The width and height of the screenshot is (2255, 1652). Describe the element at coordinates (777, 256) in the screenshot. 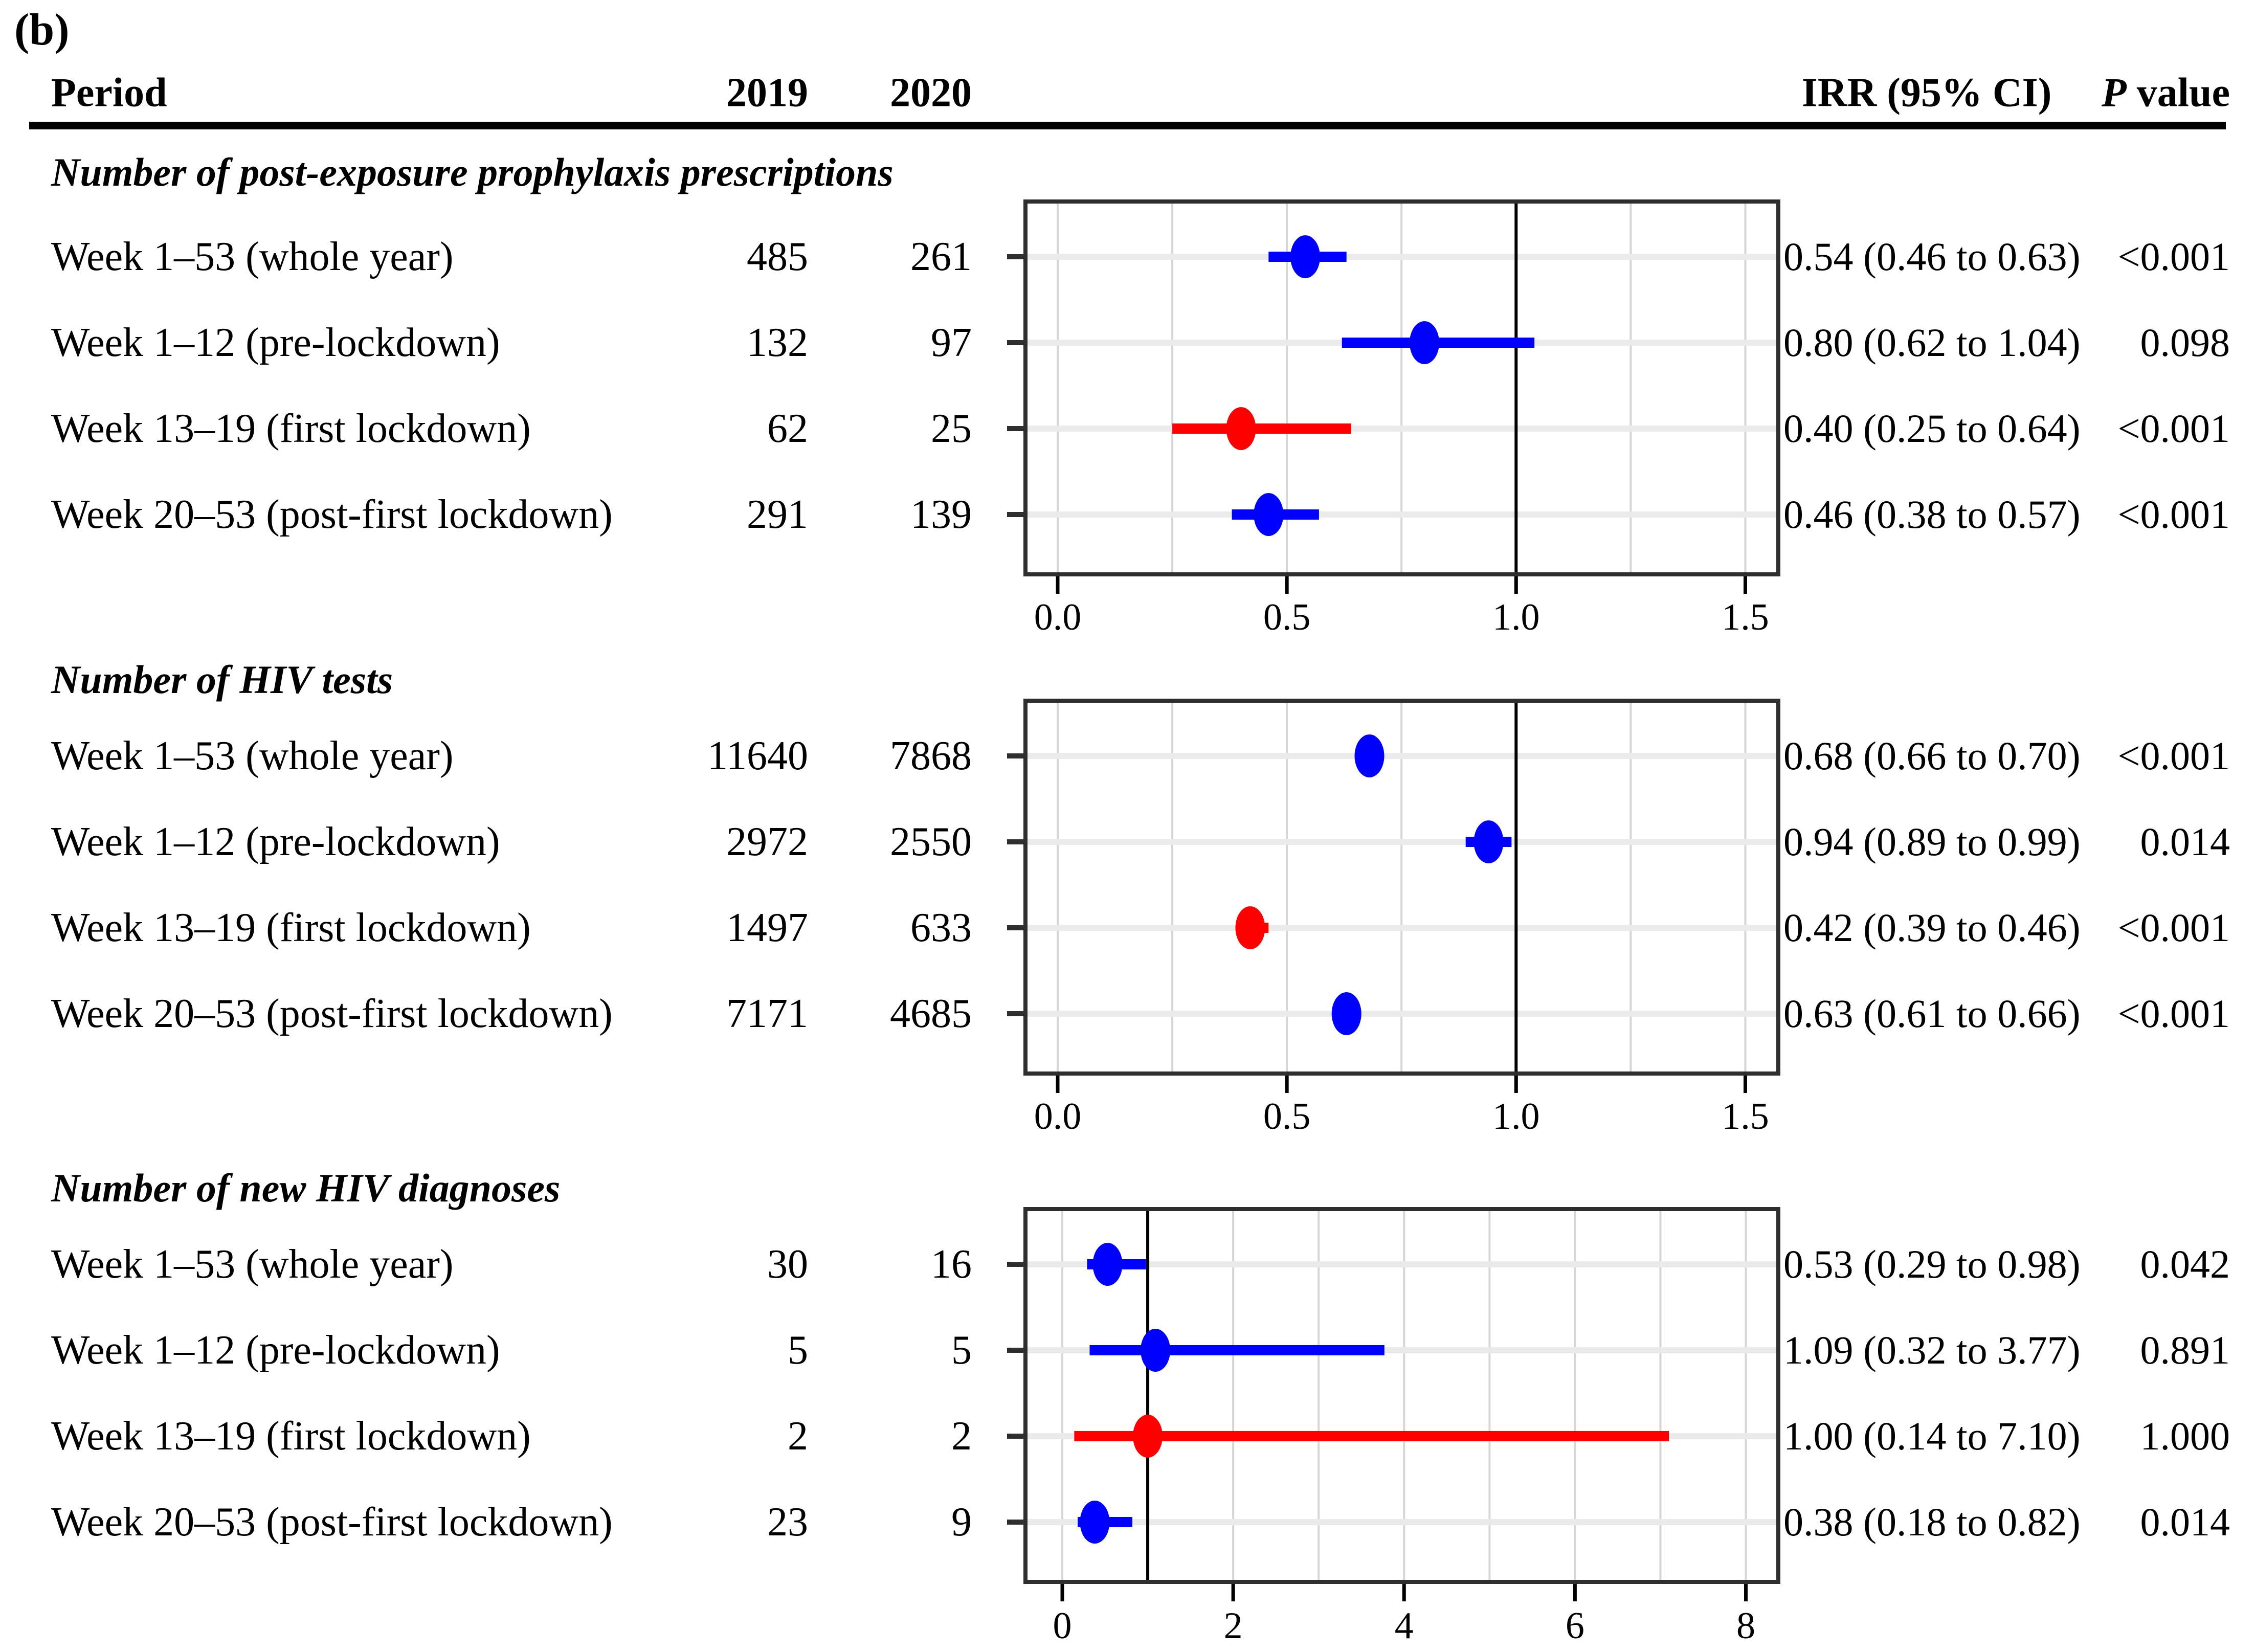

I see `row-count-2019: 485` at that location.